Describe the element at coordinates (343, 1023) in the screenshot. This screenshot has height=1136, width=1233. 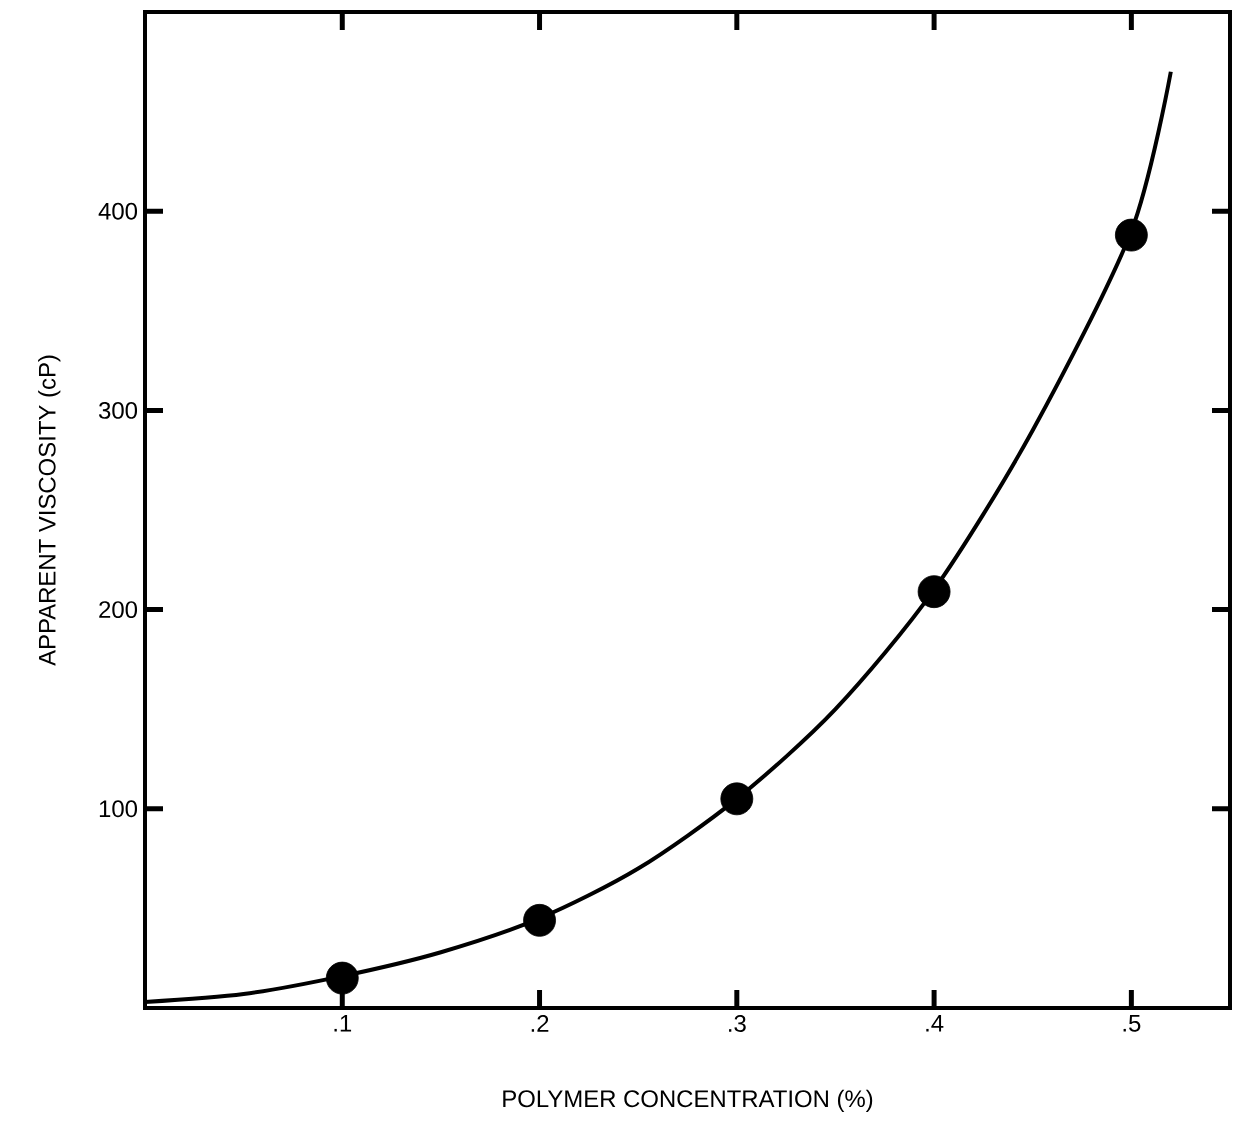
I see `x-tick-label: .1` at that location.